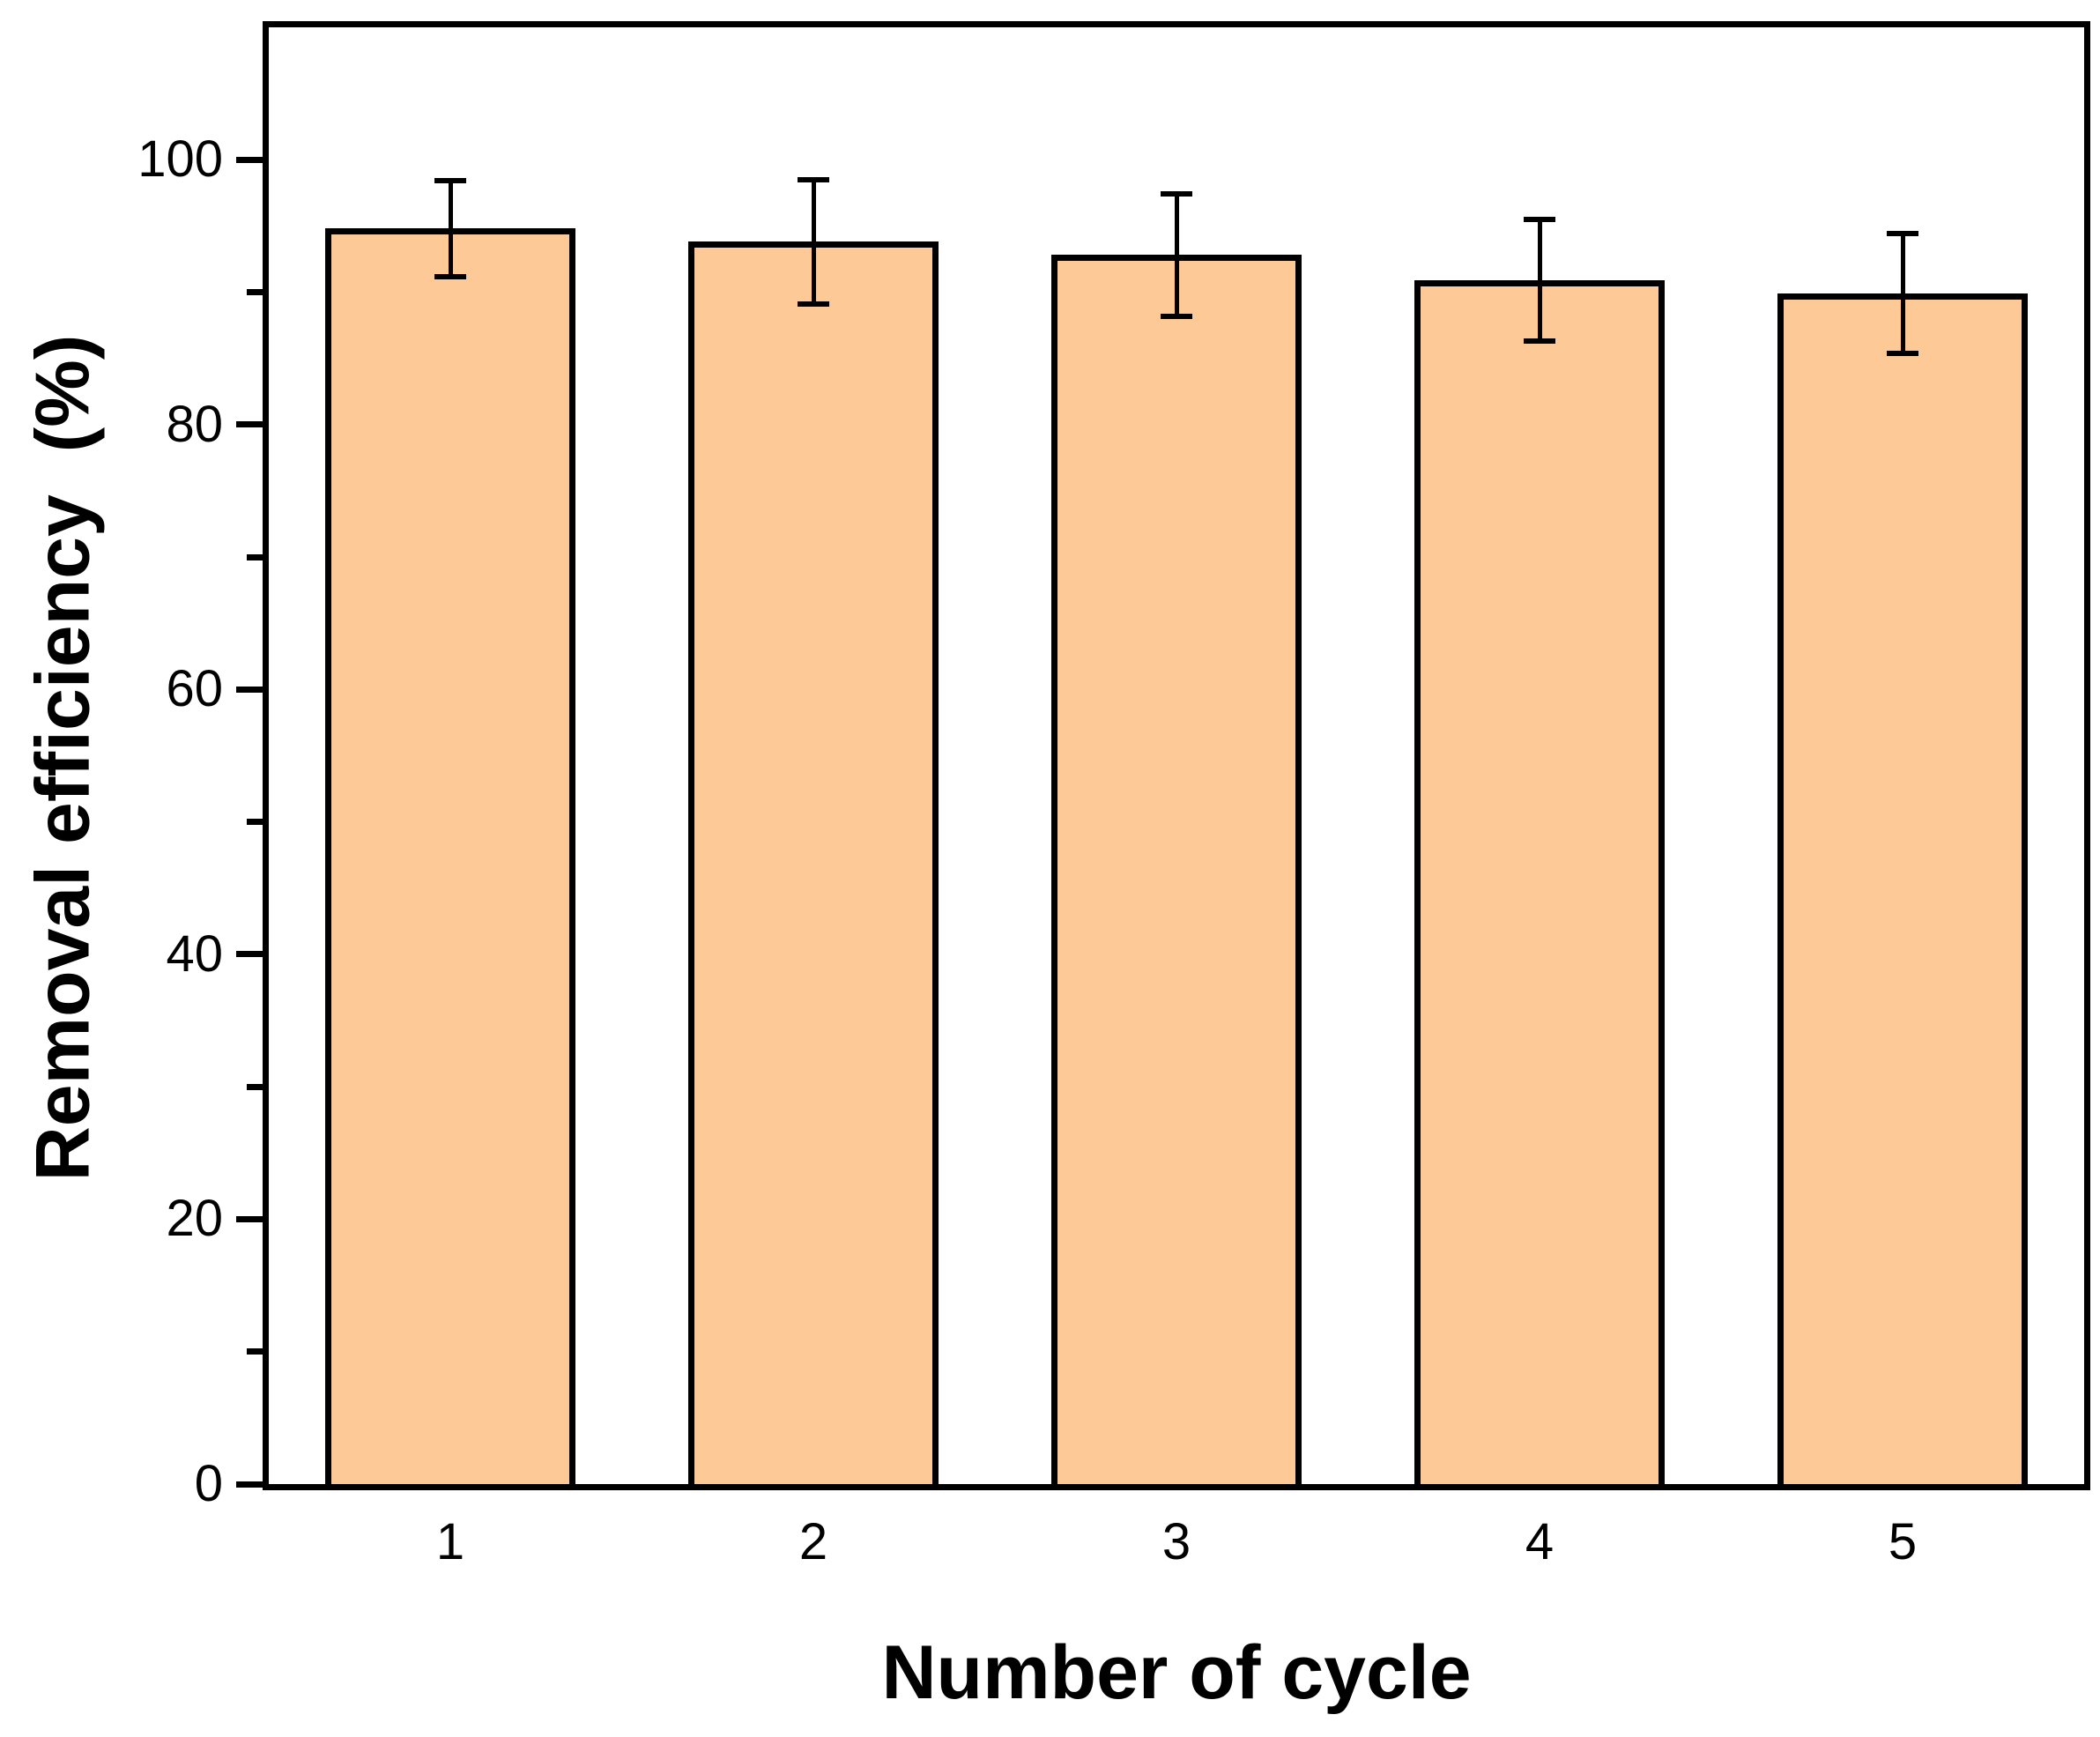 The height and width of the screenshot is (1737, 2100). Describe the element at coordinates (195, 1219) in the screenshot. I see `y-tick-label: 20` at that location.